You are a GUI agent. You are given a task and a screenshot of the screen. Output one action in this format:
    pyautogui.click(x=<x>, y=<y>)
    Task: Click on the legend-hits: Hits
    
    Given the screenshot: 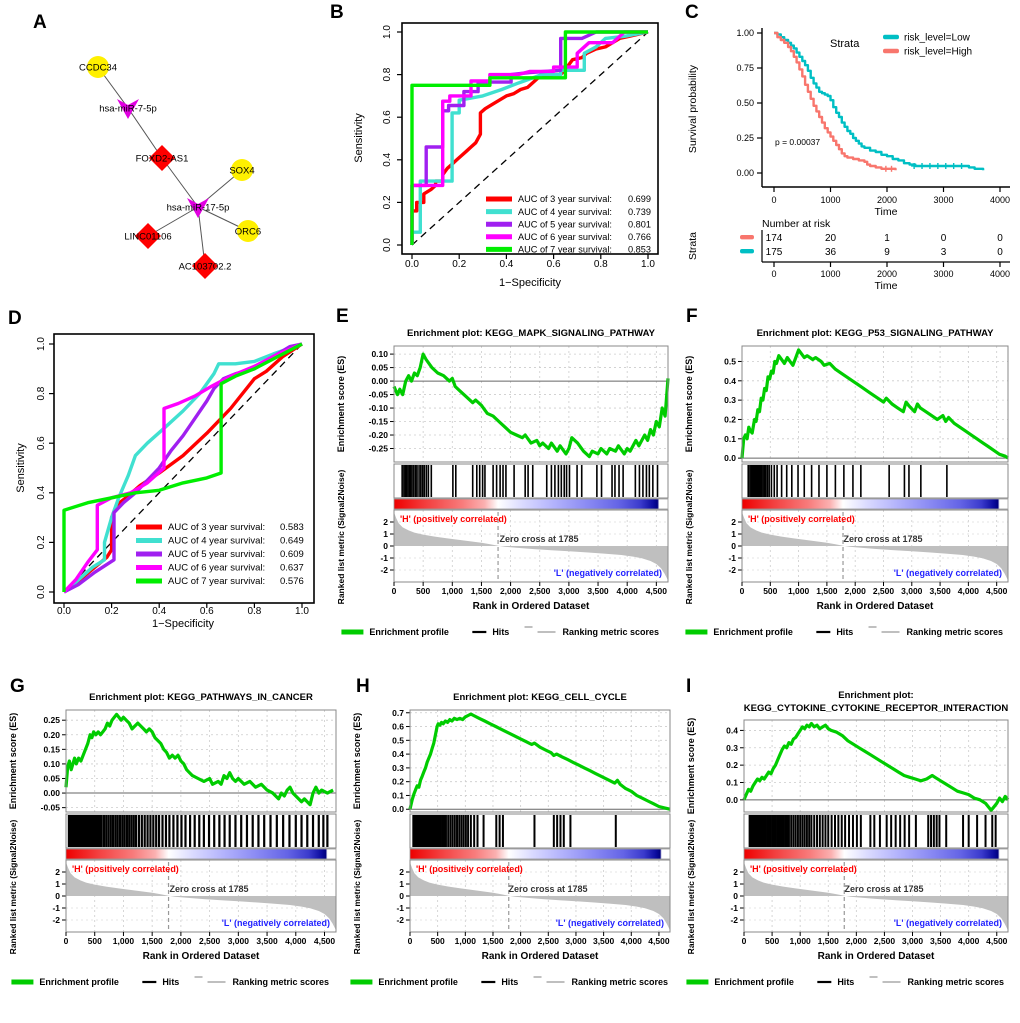 What is the action you would take?
    pyautogui.click(x=845, y=982)
    